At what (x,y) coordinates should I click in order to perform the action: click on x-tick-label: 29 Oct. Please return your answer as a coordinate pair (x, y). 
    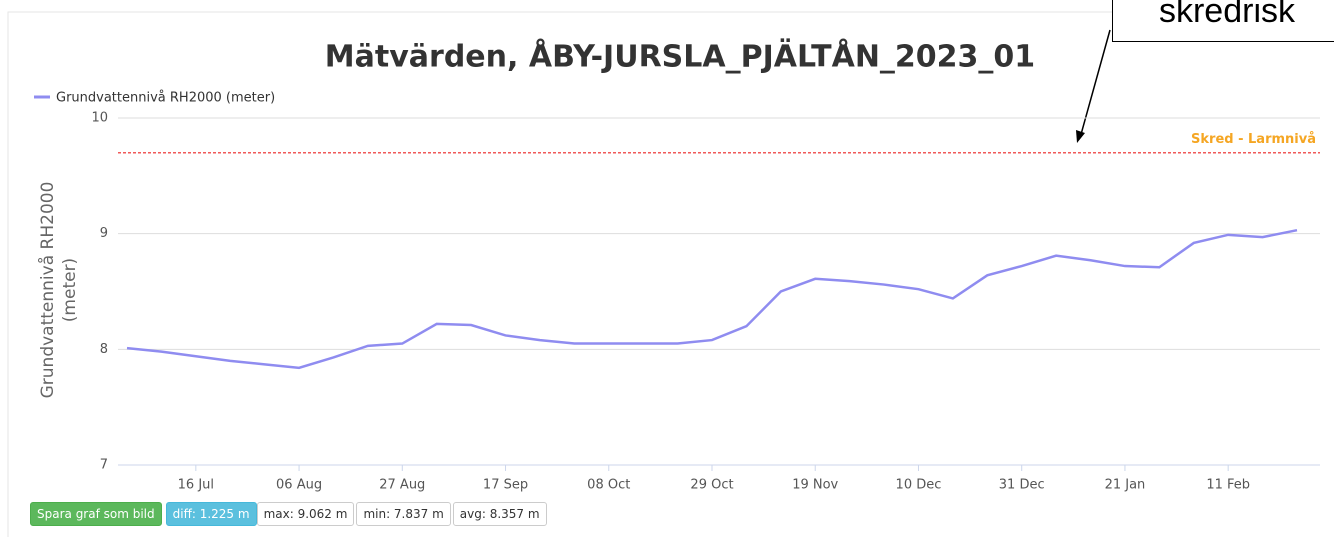
    Looking at the image, I should click on (711, 485).